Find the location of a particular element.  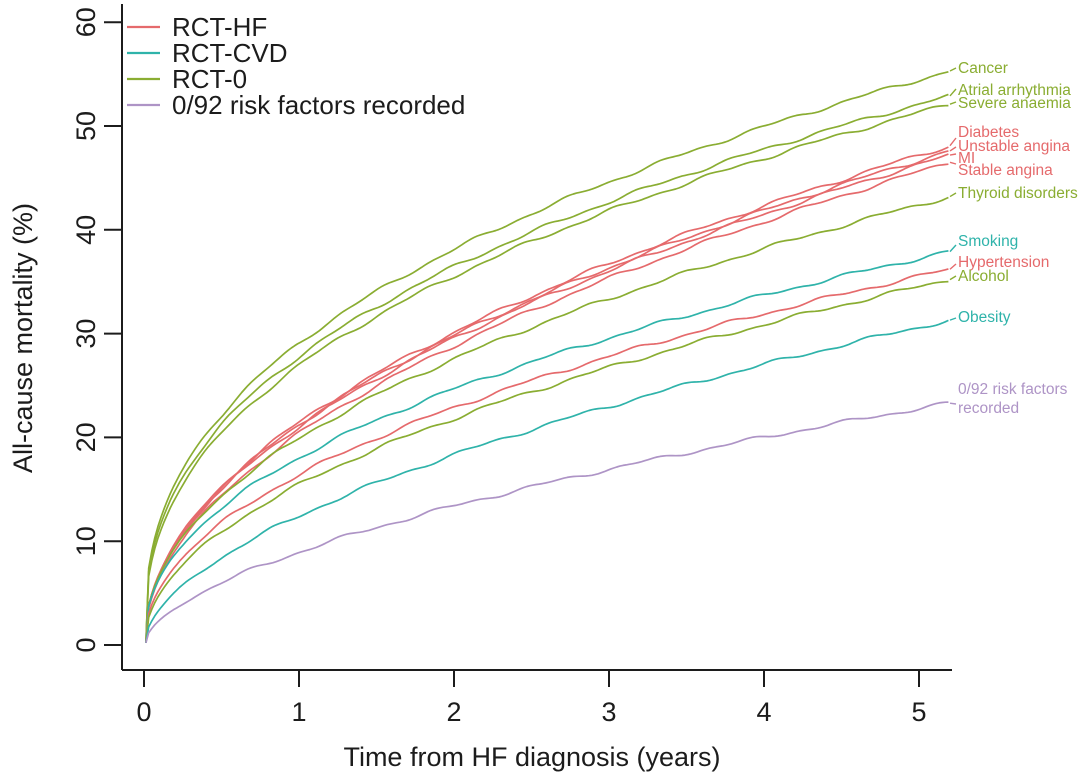

curve-connector-cancer is located at coordinates (953, 69).